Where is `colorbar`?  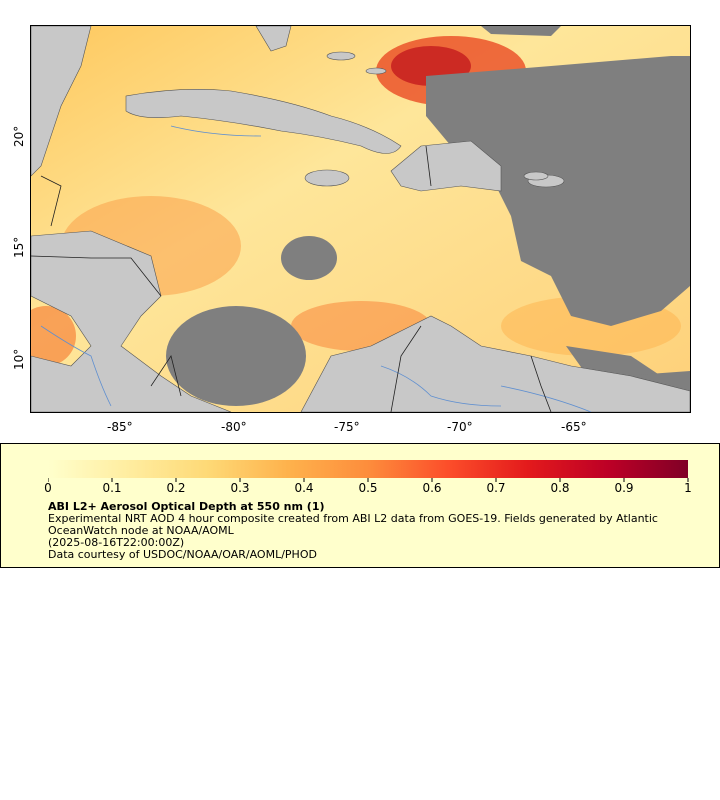 colorbar is located at coordinates (368, 471).